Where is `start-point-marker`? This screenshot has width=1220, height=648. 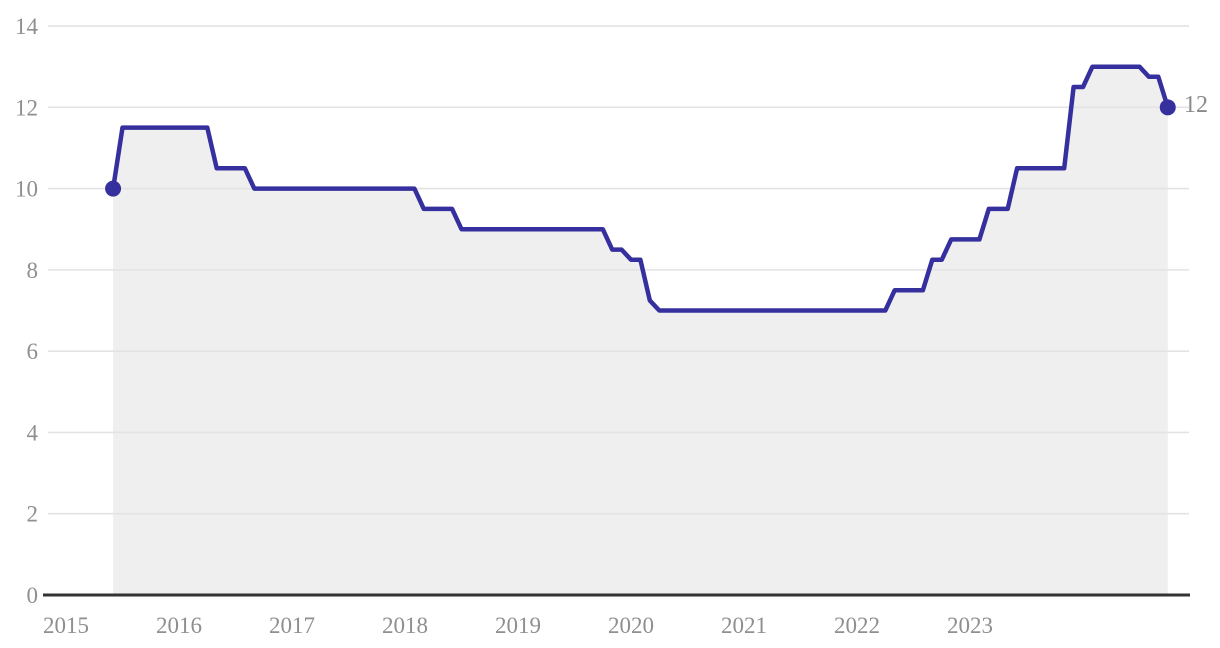
start-point-marker is located at coordinates (113, 188).